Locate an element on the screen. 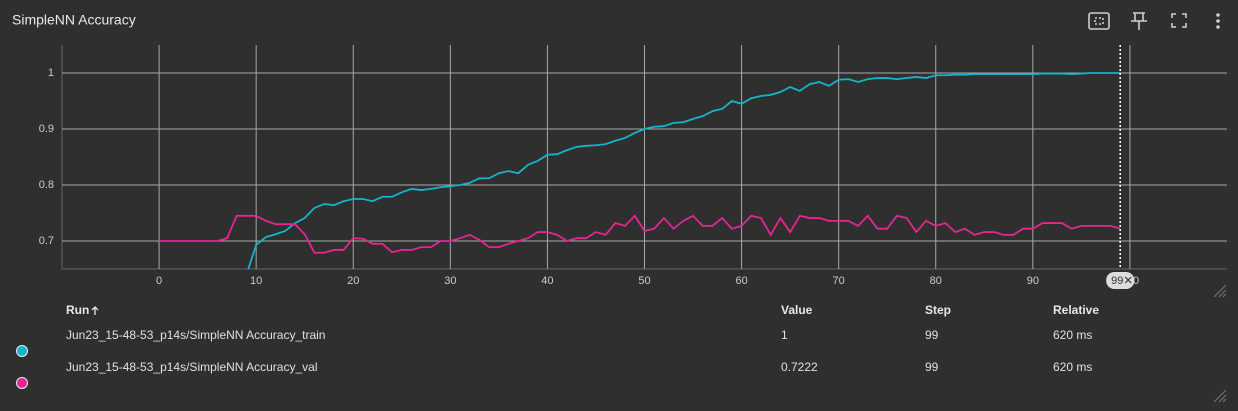  x-tick-label: 70 is located at coordinates (839, 281).